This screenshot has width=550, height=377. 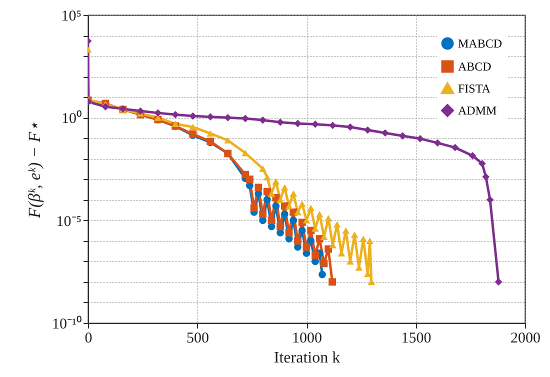 I want to click on legend-label: MABCD, so click(x=480, y=43).